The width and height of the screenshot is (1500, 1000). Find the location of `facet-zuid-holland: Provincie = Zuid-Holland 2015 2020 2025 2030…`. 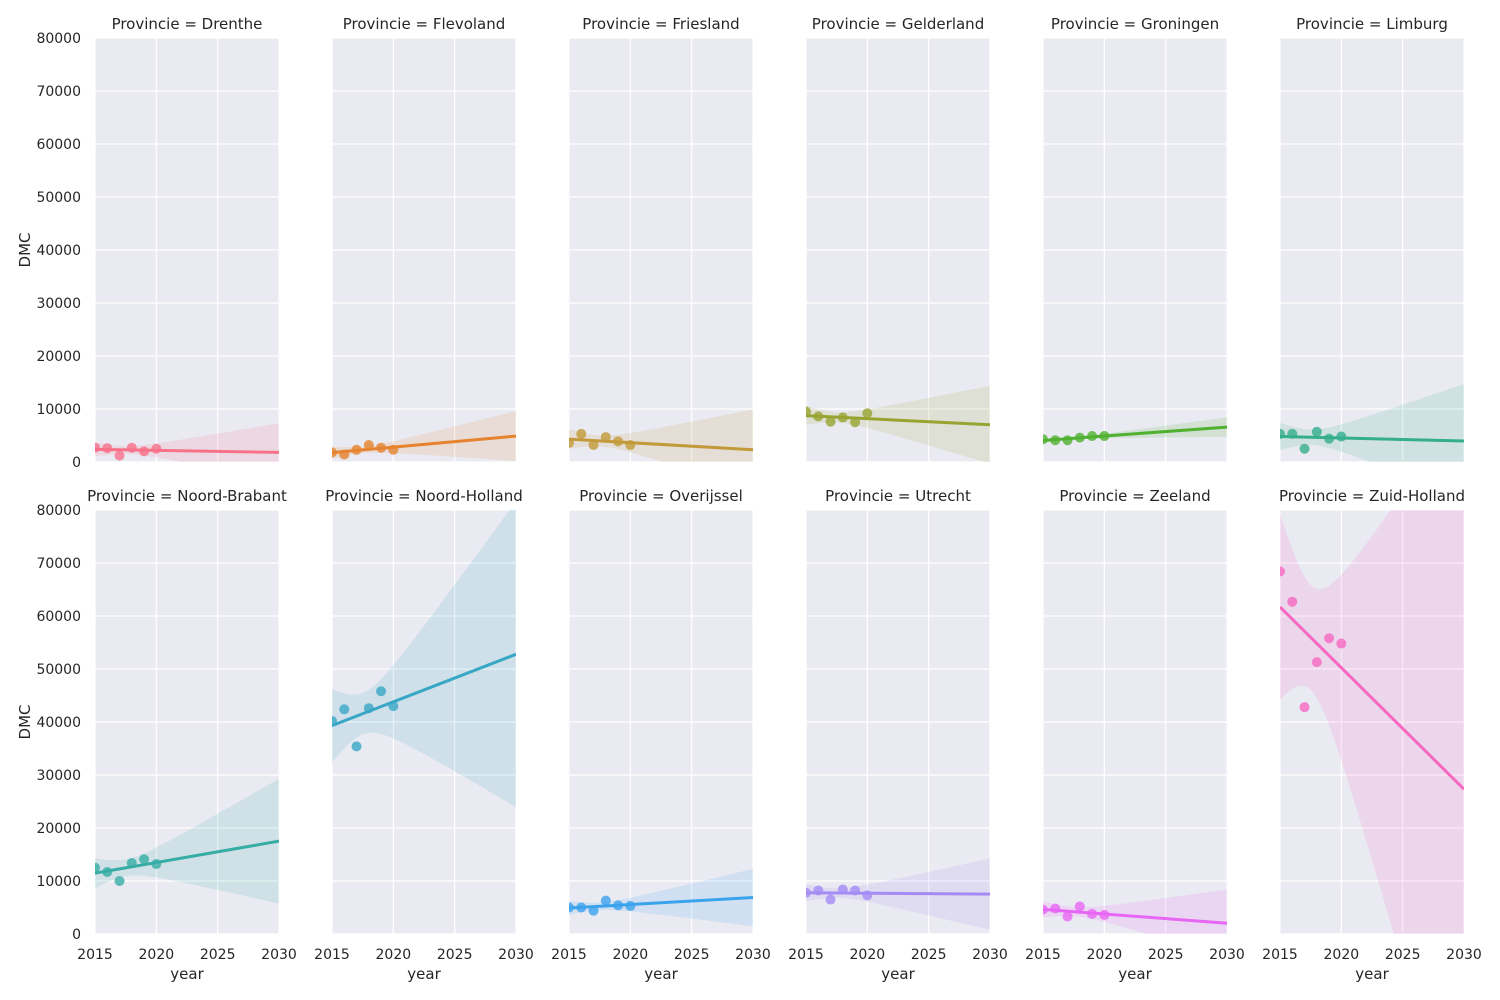

facet-zuid-holland: Provincie = Zuid-Holland 2015 2020 2025 2030… is located at coordinates (1372, 735).